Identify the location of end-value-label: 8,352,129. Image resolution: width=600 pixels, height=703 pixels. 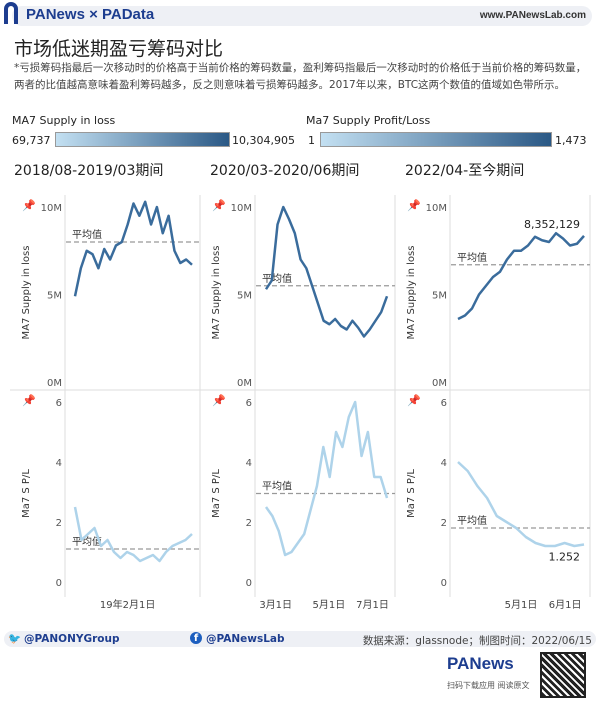
(552, 224).